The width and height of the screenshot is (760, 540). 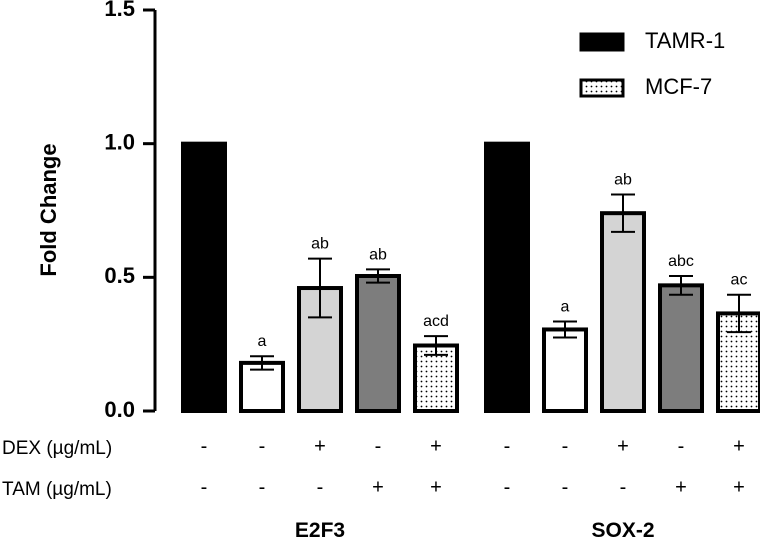 What do you see at coordinates (57, 448) in the screenshot?
I see `treatment-row-label: DEX (µg/mL)` at bounding box center [57, 448].